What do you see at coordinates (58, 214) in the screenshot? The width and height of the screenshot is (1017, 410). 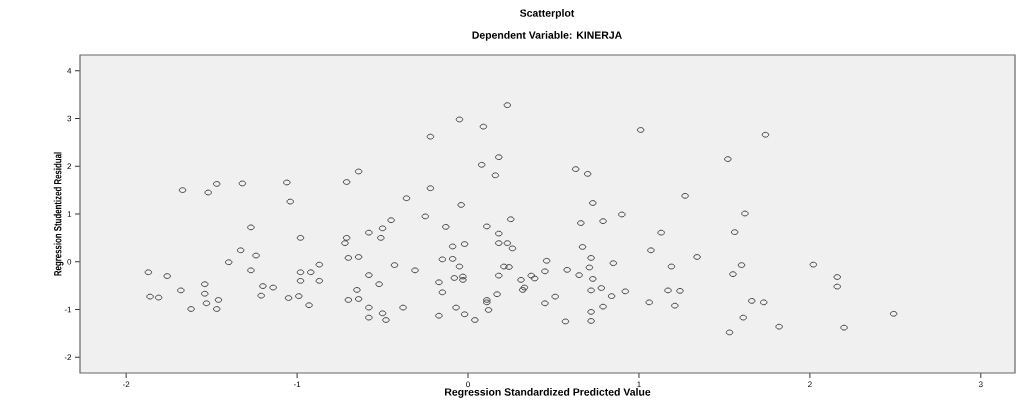 I see `y-axis-title: Regression Studentized Residual` at bounding box center [58, 214].